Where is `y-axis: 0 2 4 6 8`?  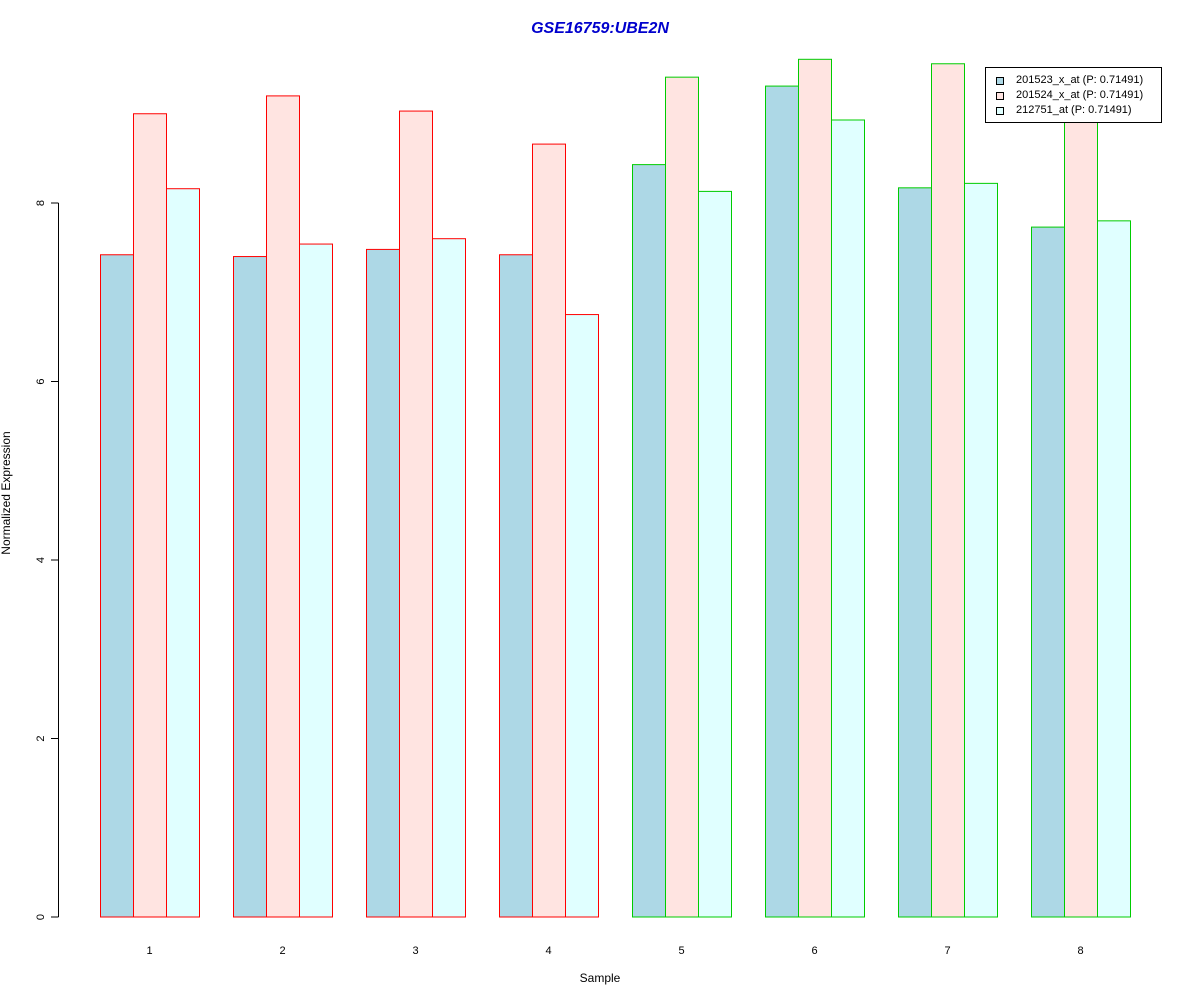 y-axis: 0 2 4 6 8 is located at coordinates (47, 560).